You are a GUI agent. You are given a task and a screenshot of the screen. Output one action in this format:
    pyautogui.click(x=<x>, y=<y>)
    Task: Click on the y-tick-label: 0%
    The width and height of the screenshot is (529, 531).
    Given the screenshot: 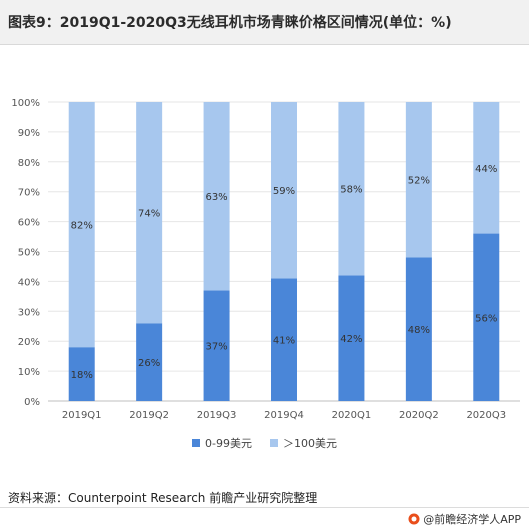 What is the action you would take?
    pyautogui.click(x=32, y=402)
    